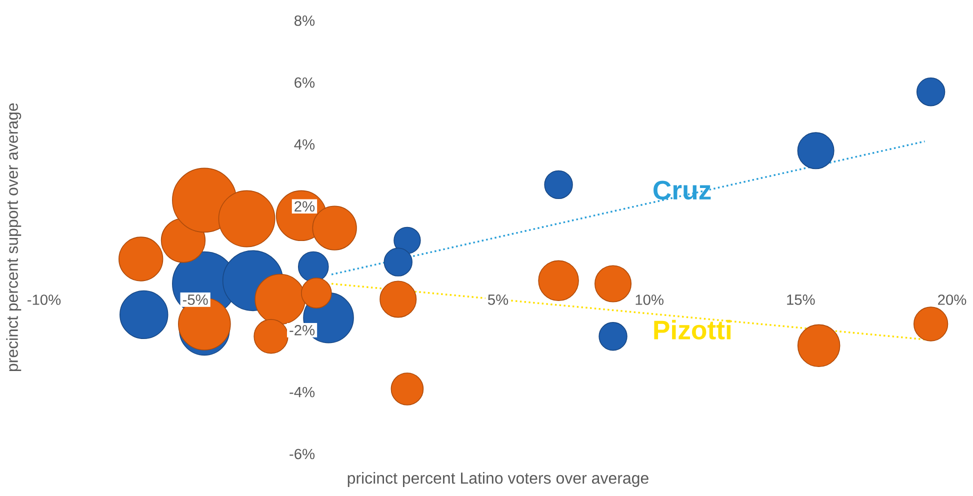 The image size is (973, 496). What do you see at coordinates (650, 299) in the screenshot?
I see `x-tick-label: 10%` at bounding box center [650, 299].